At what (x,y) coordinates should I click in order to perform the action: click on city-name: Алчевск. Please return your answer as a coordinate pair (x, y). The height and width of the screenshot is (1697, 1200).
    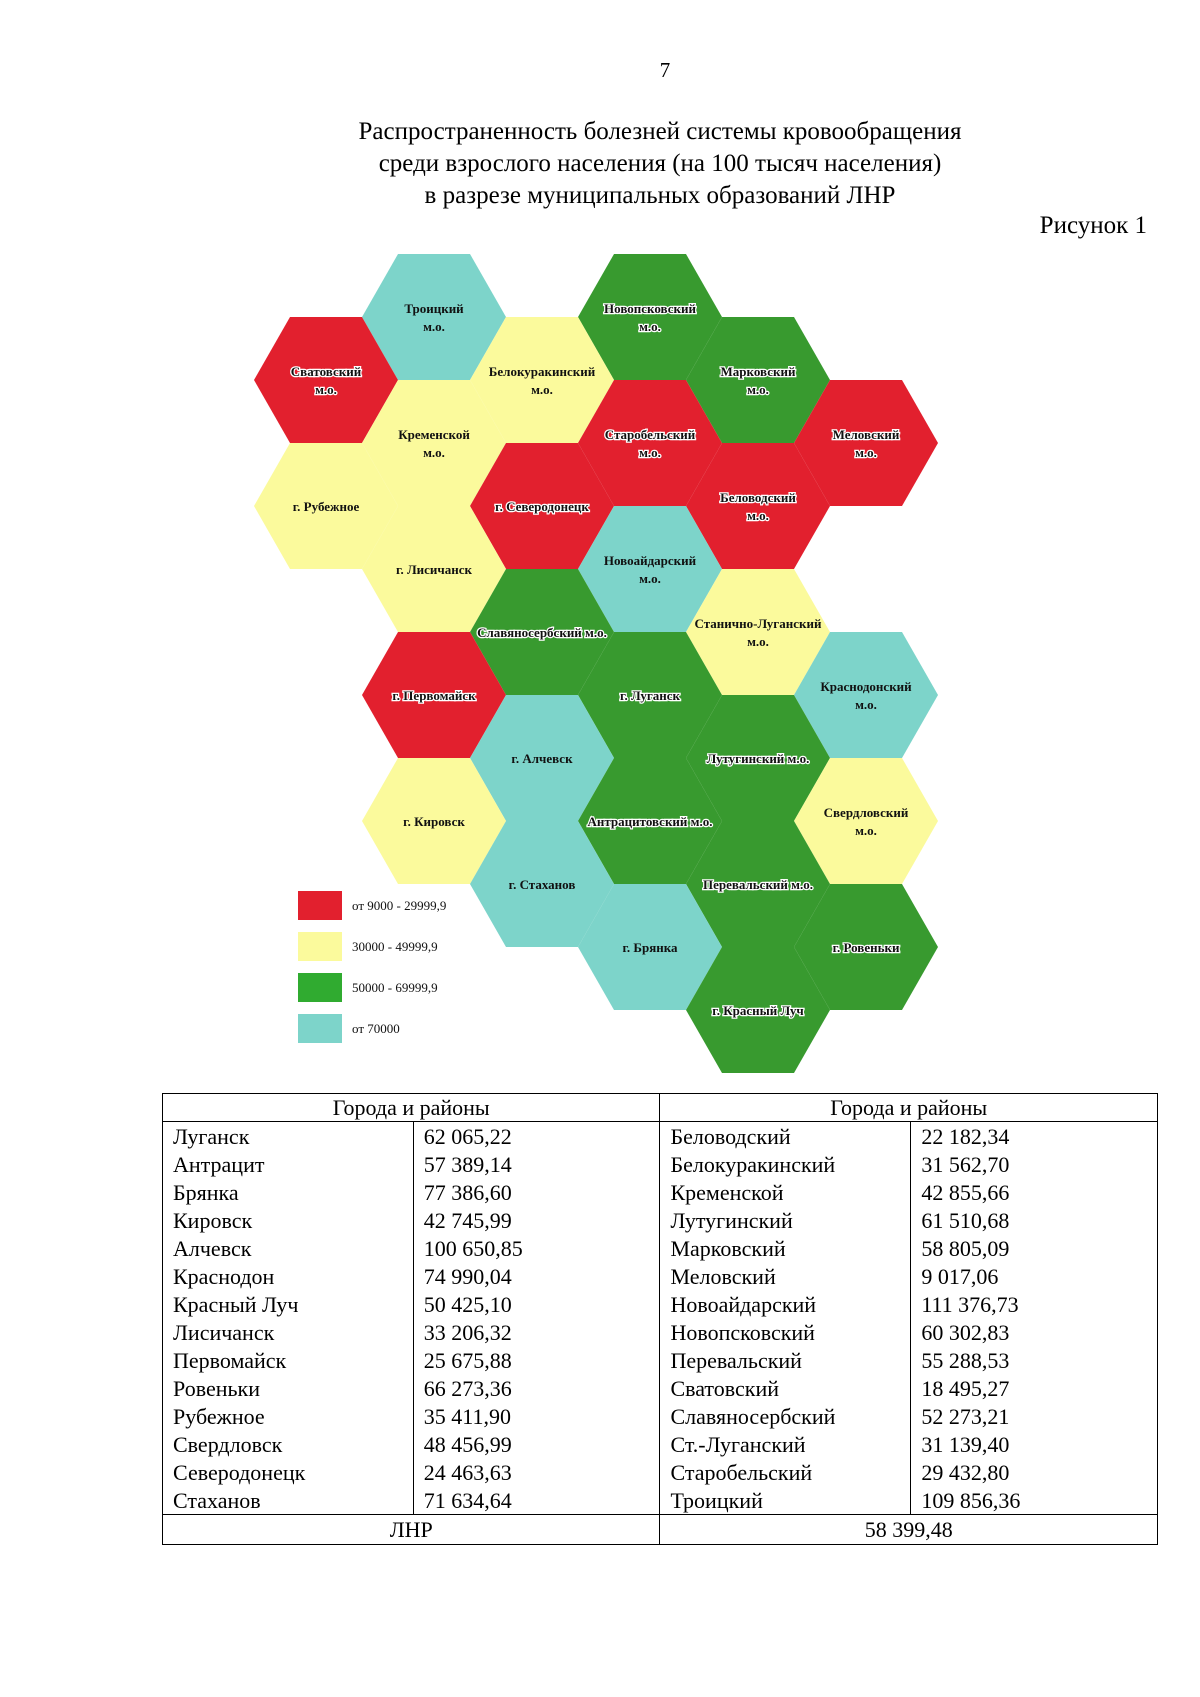
    Looking at the image, I should click on (288, 1248).